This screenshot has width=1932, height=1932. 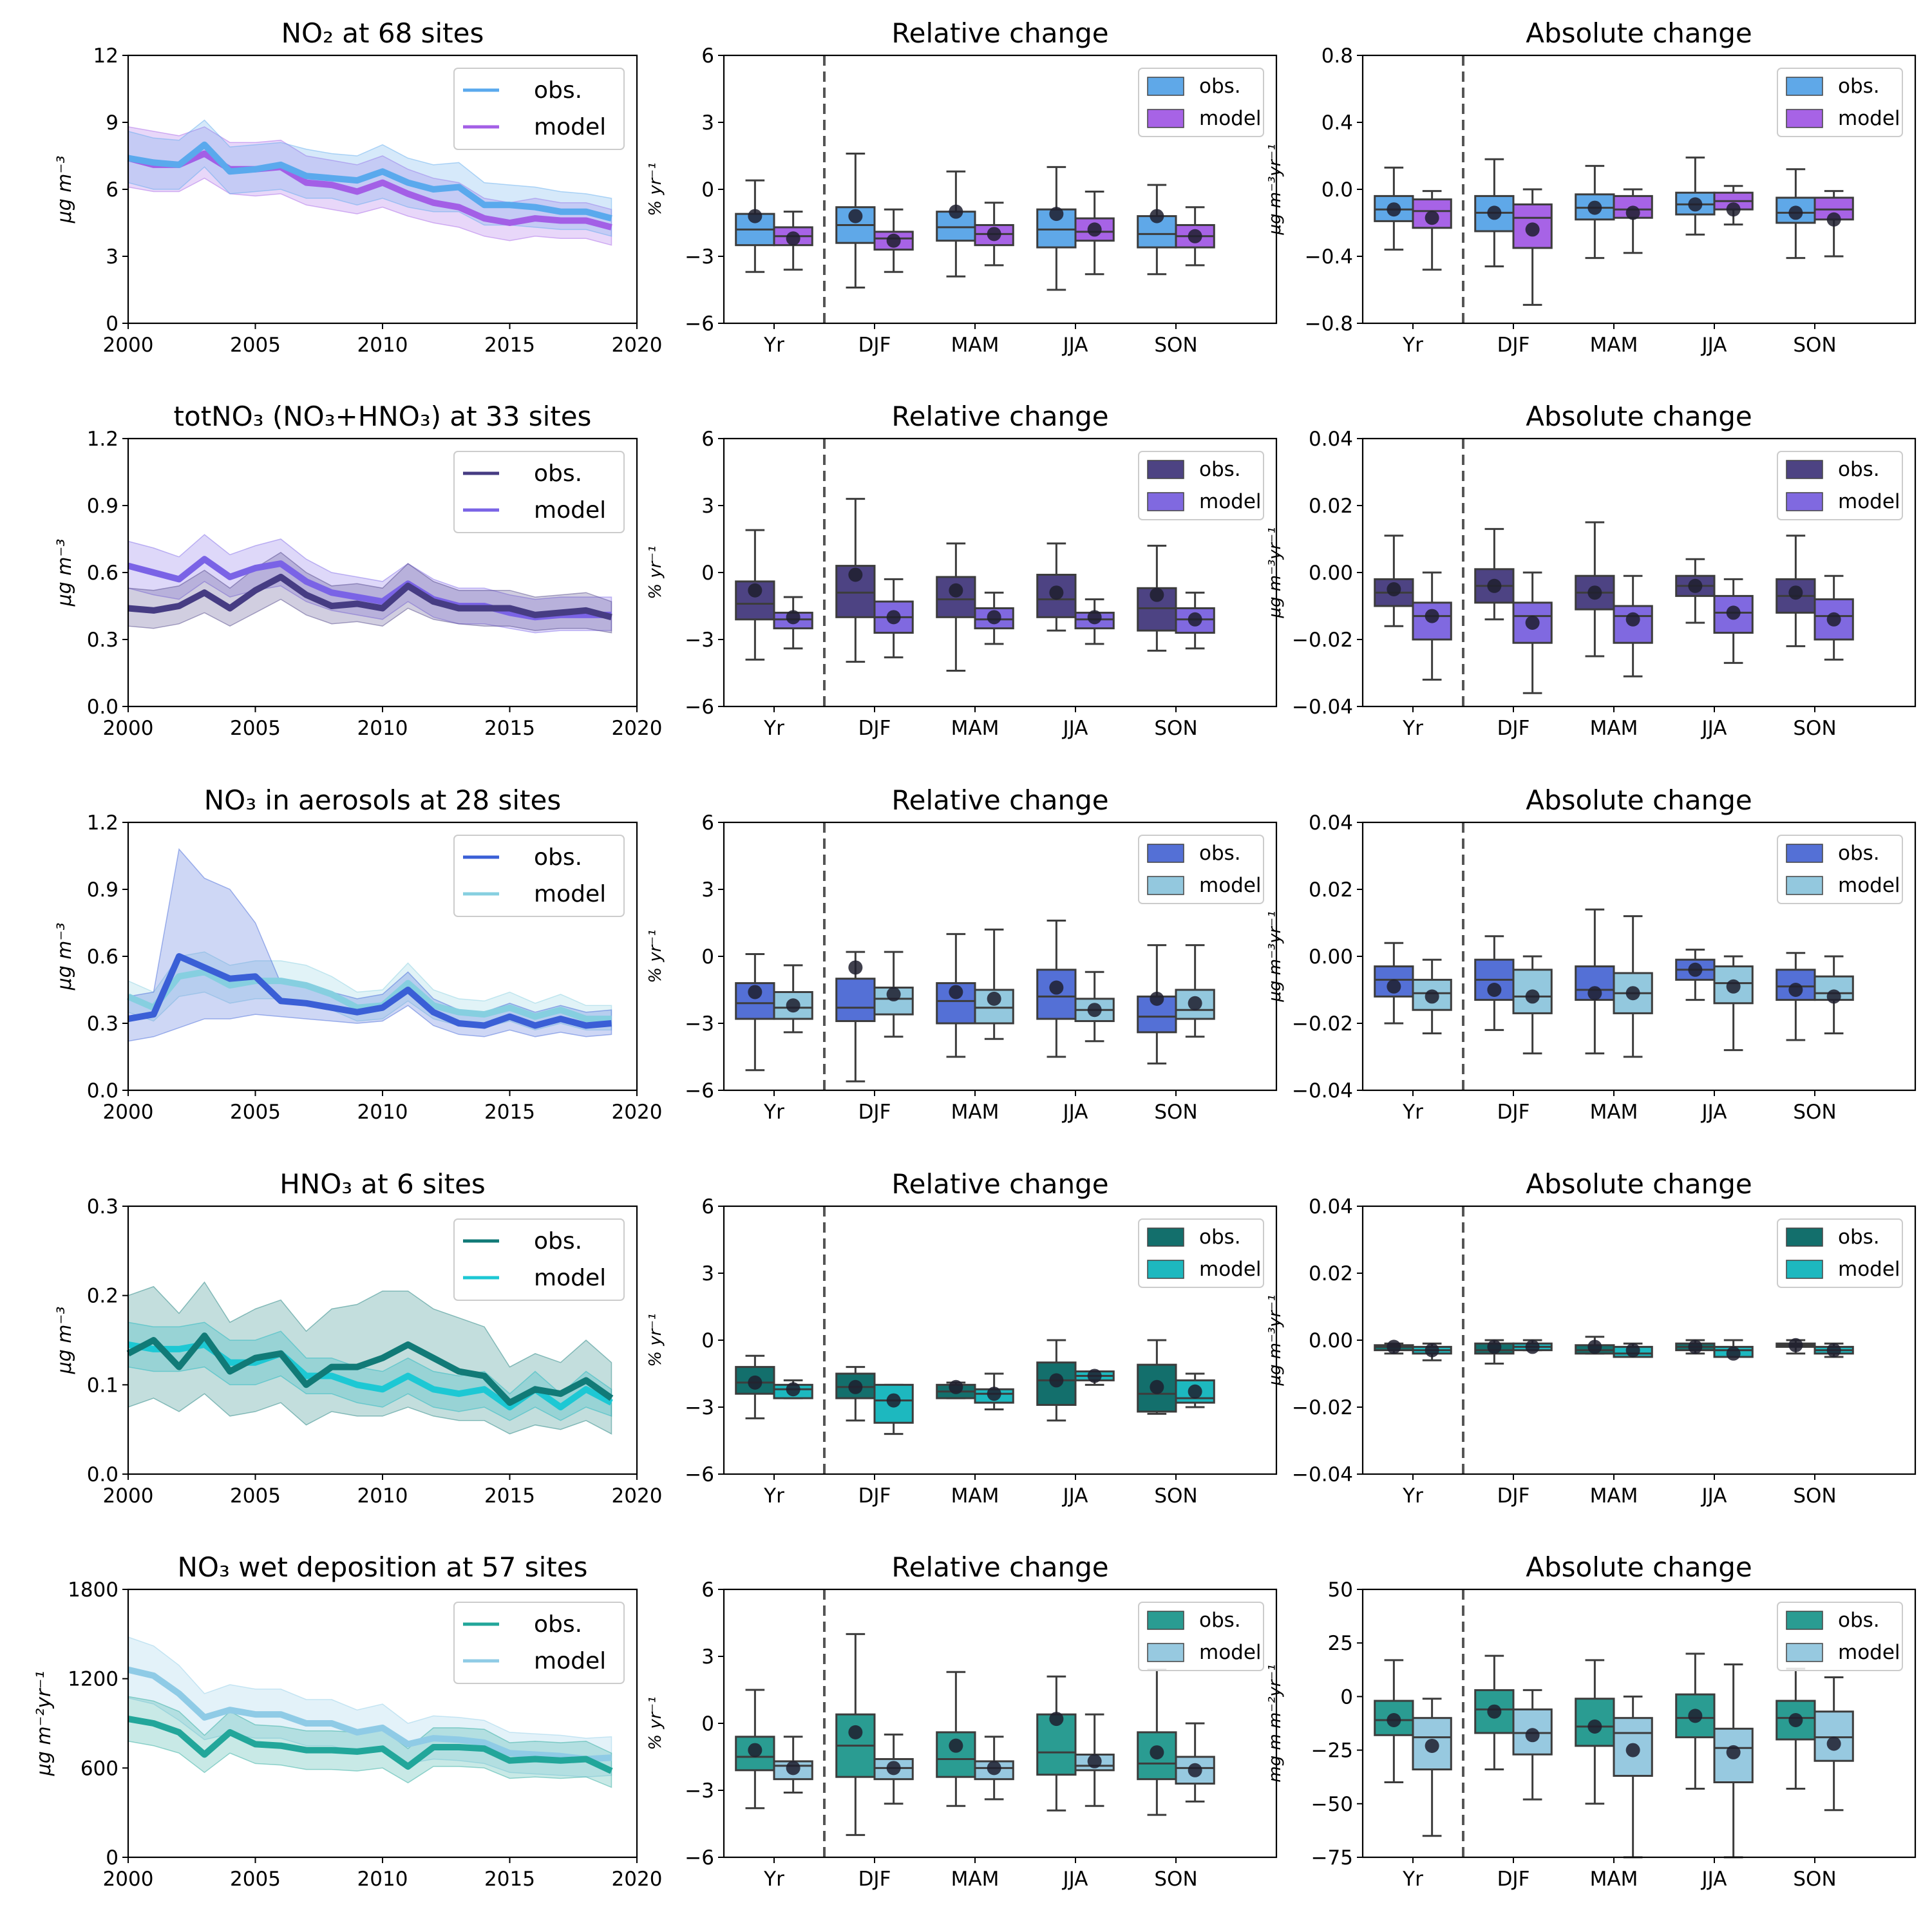 What do you see at coordinates (103, 1296) in the screenshot?
I see `y-tick-label: 0.2` at bounding box center [103, 1296].